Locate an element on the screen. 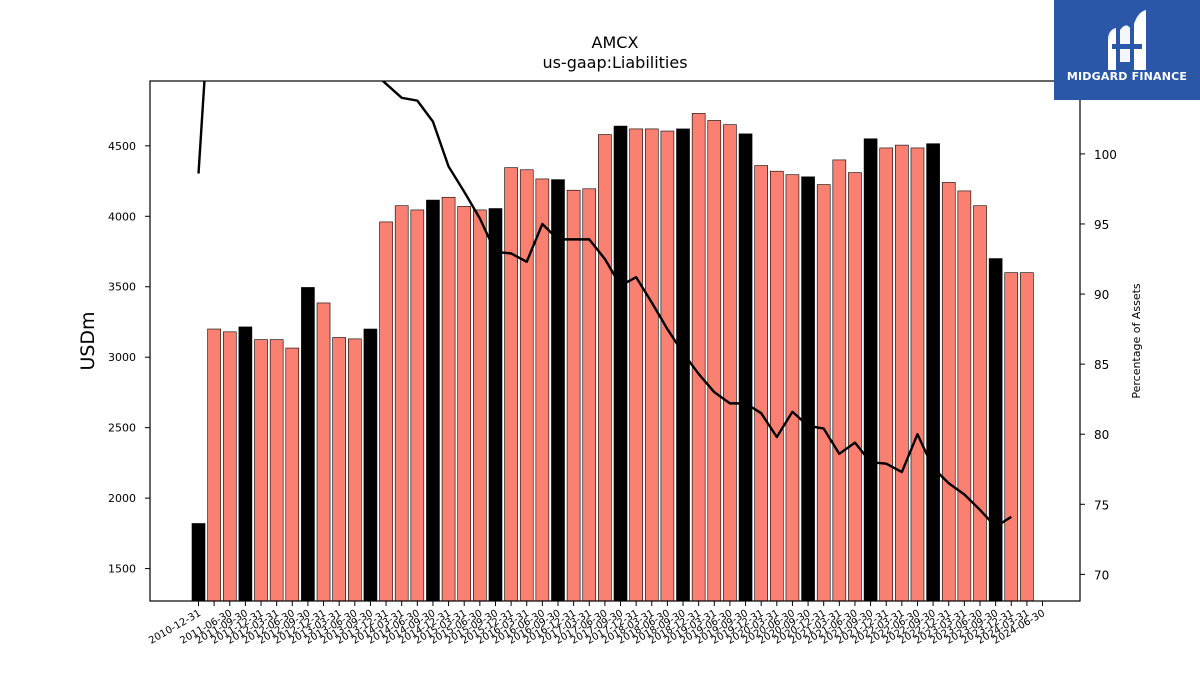  y-tick-label: 1500 is located at coordinates (122, 569).